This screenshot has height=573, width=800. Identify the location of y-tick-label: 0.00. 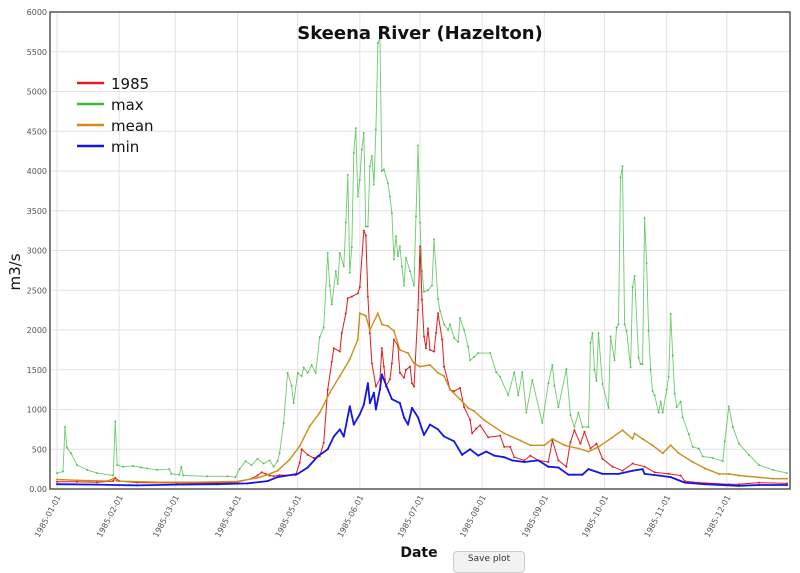
(38, 489).